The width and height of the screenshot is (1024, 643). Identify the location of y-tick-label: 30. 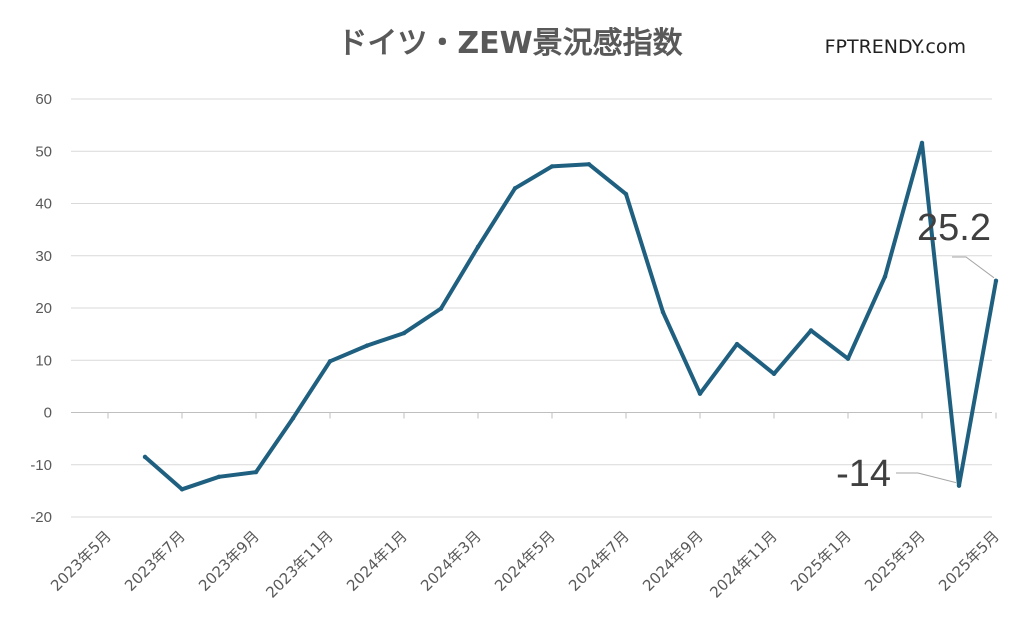
(43, 256).